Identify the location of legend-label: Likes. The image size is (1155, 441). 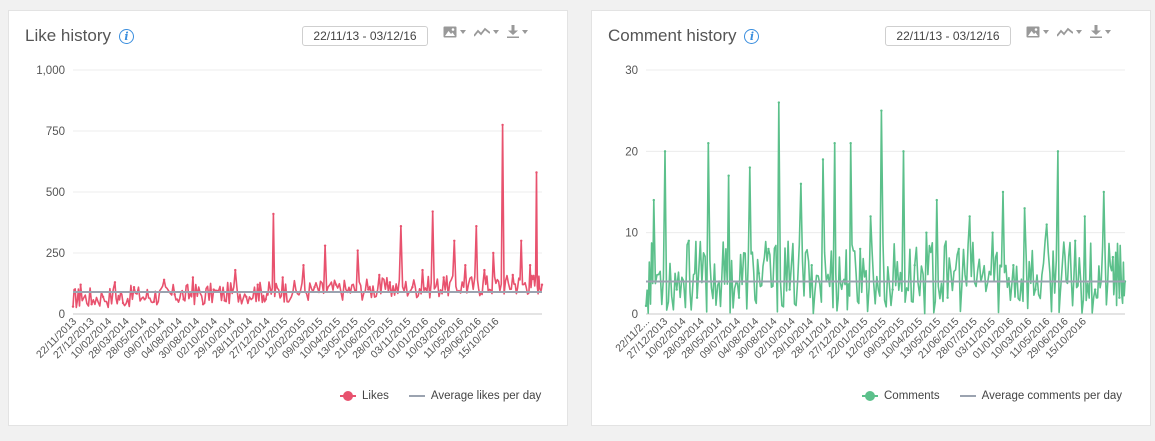
(375, 396).